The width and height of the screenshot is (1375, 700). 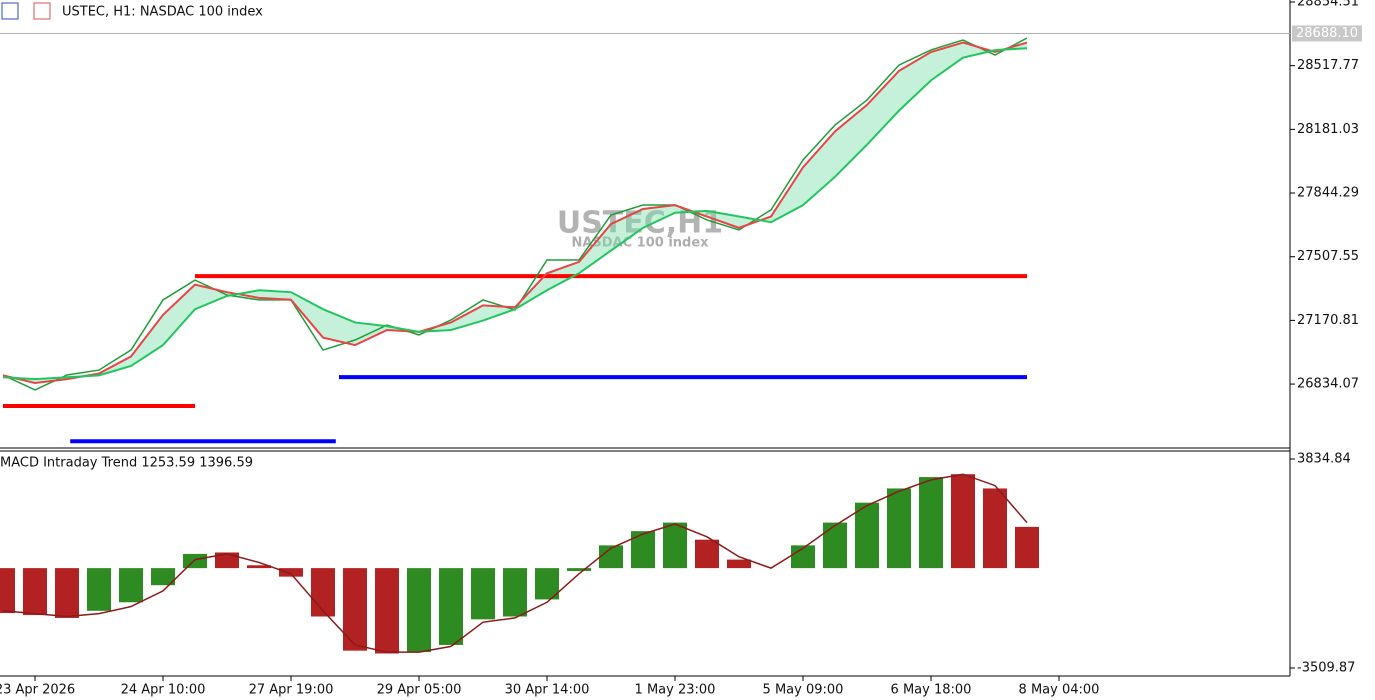 I want to click on current-price-tag, so click(x=1327, y=33).